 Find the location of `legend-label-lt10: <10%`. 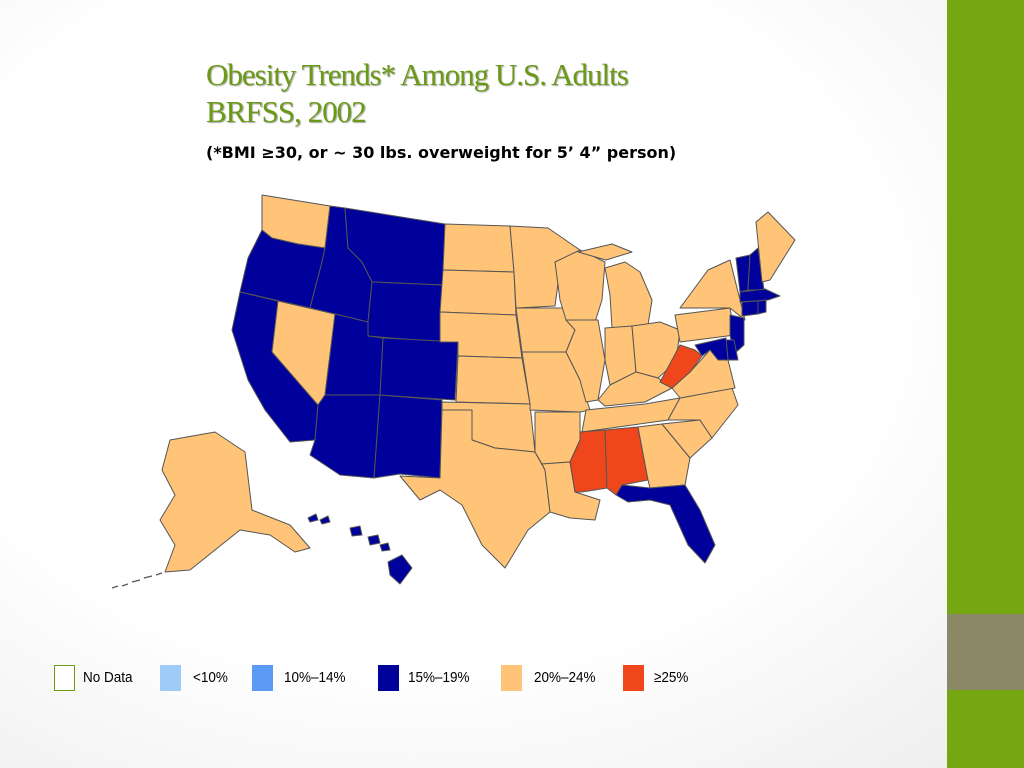

legend-label-lt10: <10% is located at coordinates (210, 677).